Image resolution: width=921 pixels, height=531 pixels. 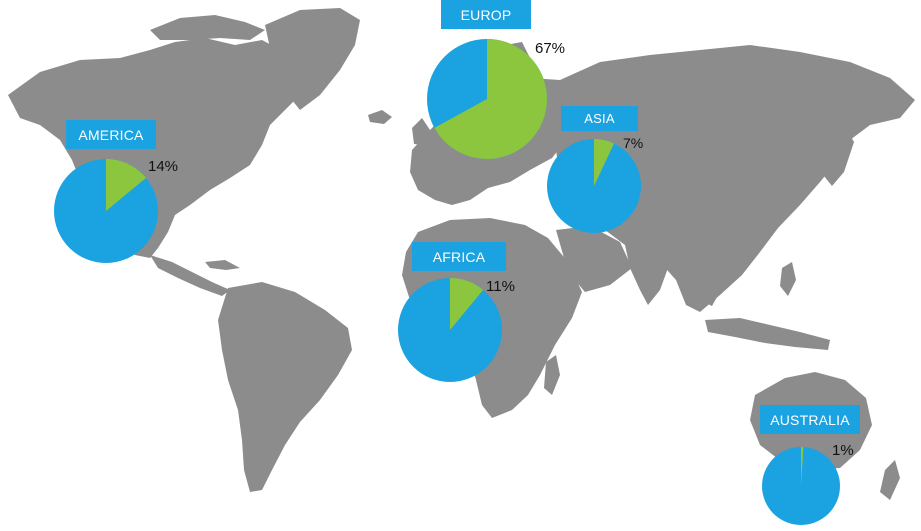 What do you see at coordinates (500, 286) in the screenshot?
I see `pct-label-africa: 11%` at bounding box center [500, 286].